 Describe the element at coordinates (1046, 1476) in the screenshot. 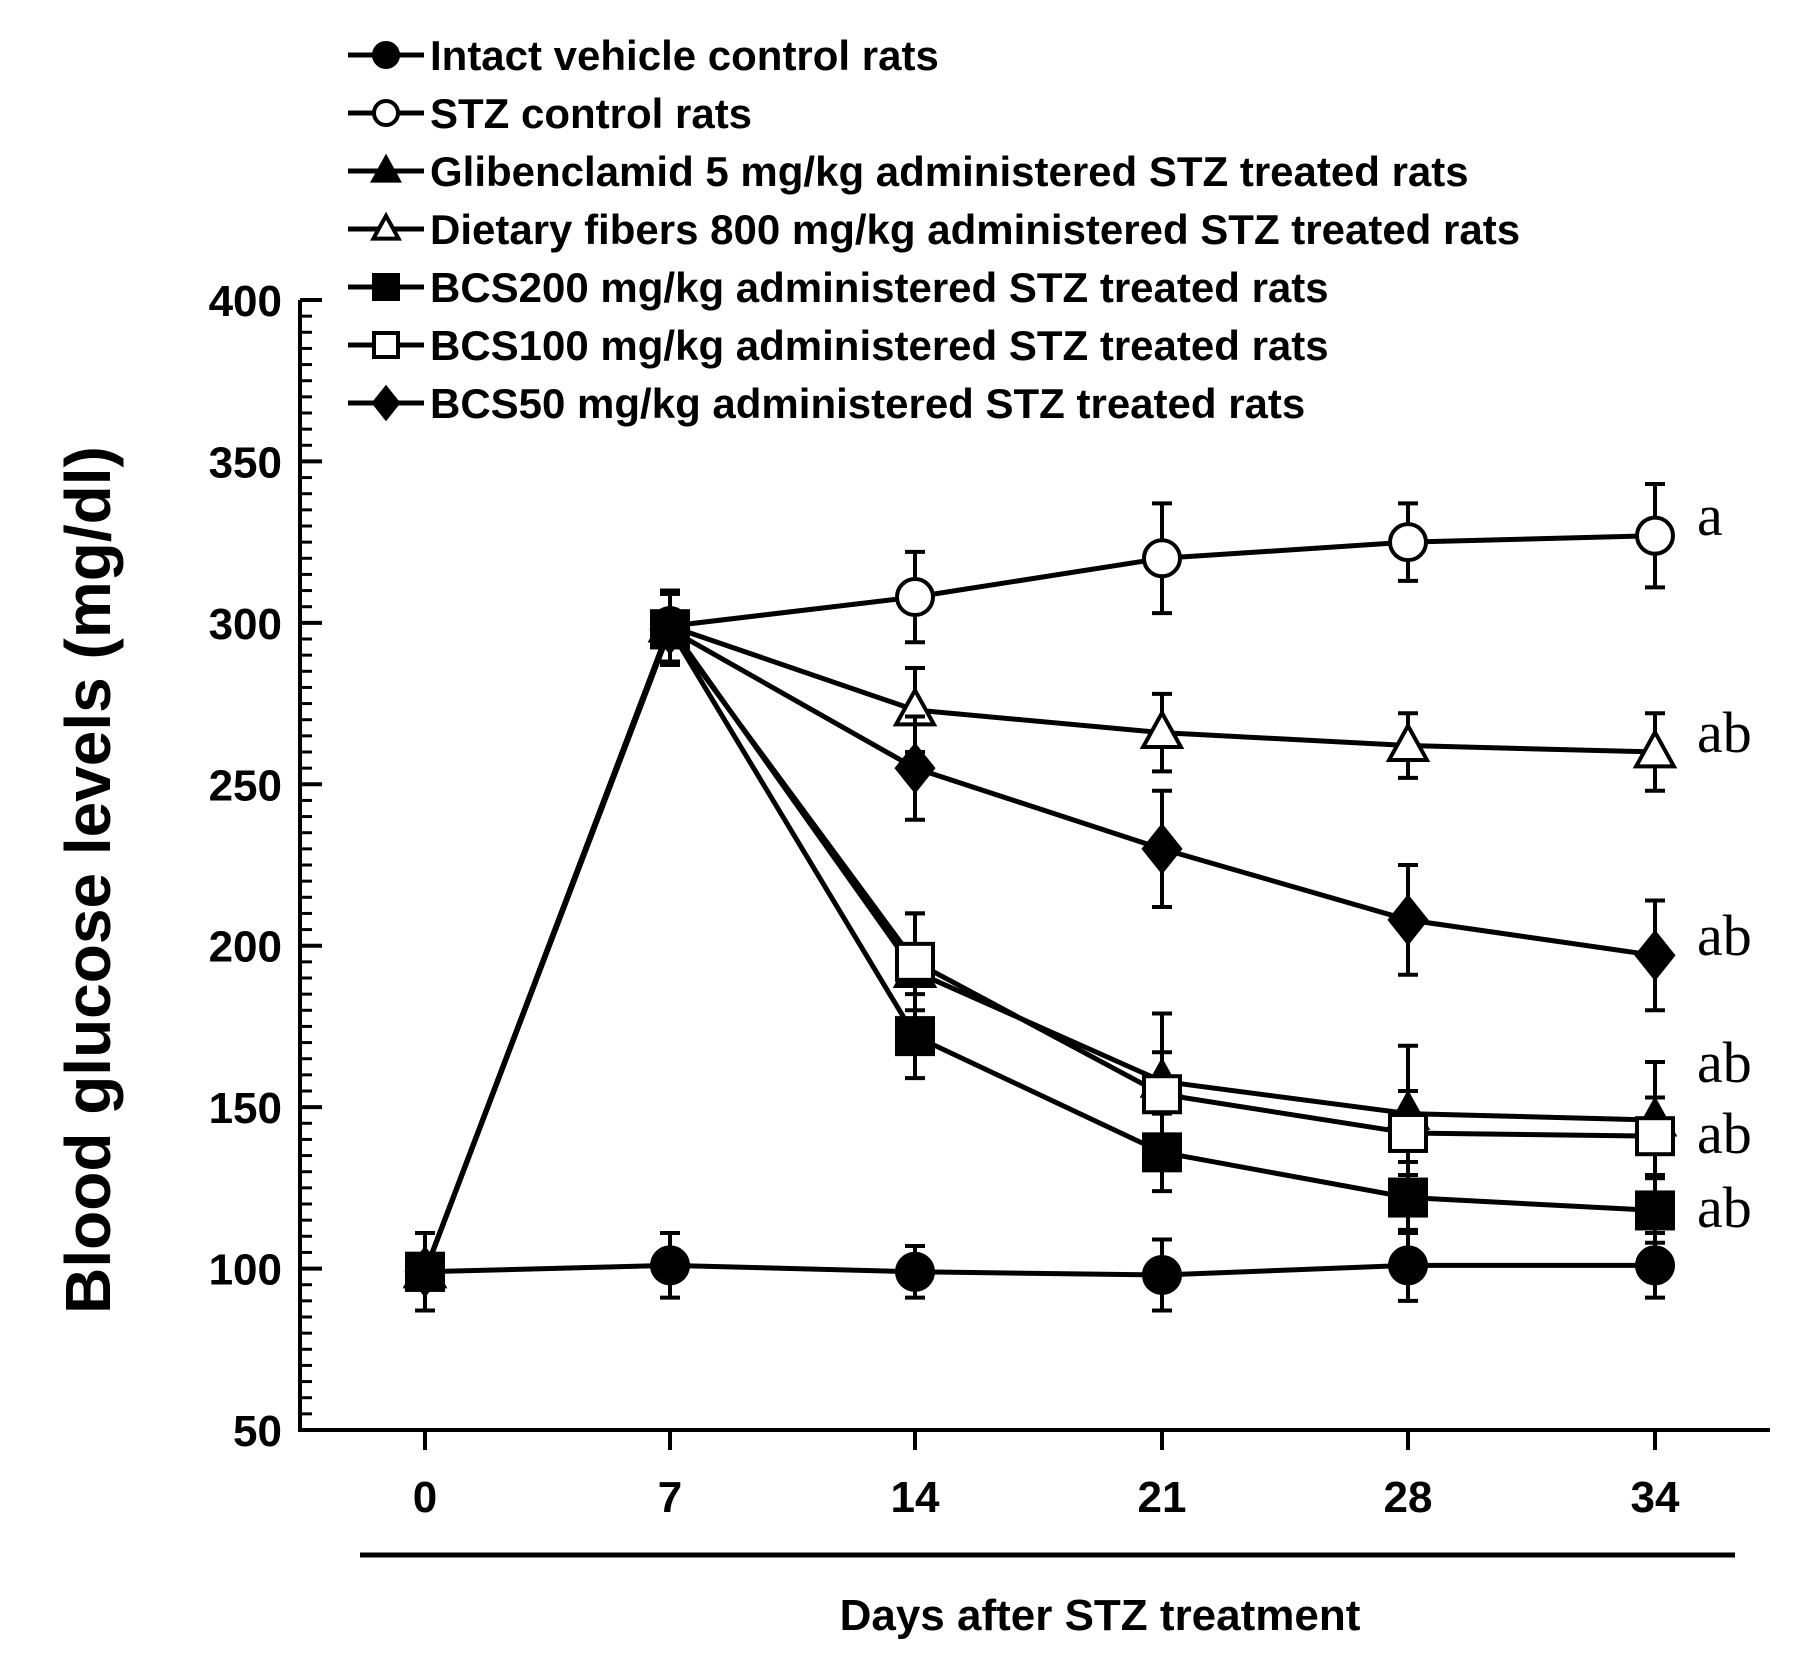

I see `x-axis-ticks: 0 7 14 21 28 34` at that location.